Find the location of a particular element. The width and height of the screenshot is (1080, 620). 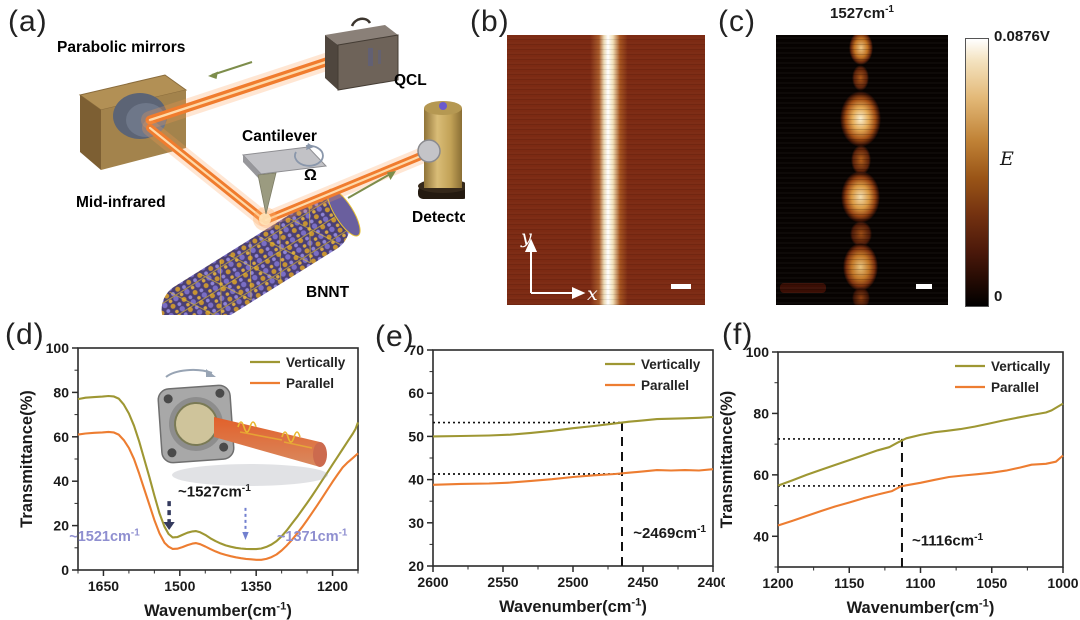

x-tick-label: 1150 is located at coordinates (849, 583).